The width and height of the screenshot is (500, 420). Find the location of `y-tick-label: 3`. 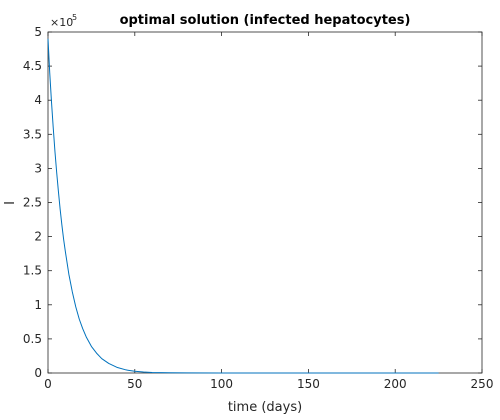

y-tick-label: 3 is located at coordinates (38, 168).